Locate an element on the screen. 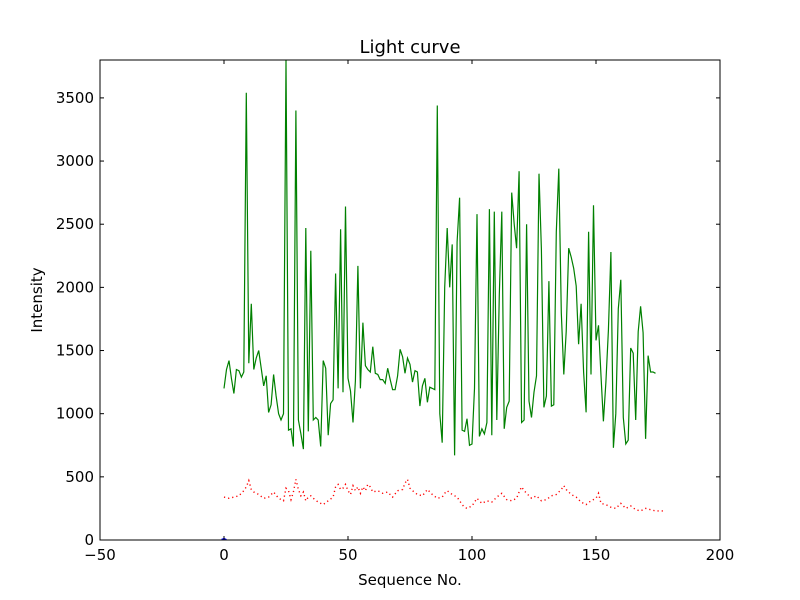 The height and width of the screenshot is (600, 800). y-tick-label: 500 is located at coordinates (79, 477).